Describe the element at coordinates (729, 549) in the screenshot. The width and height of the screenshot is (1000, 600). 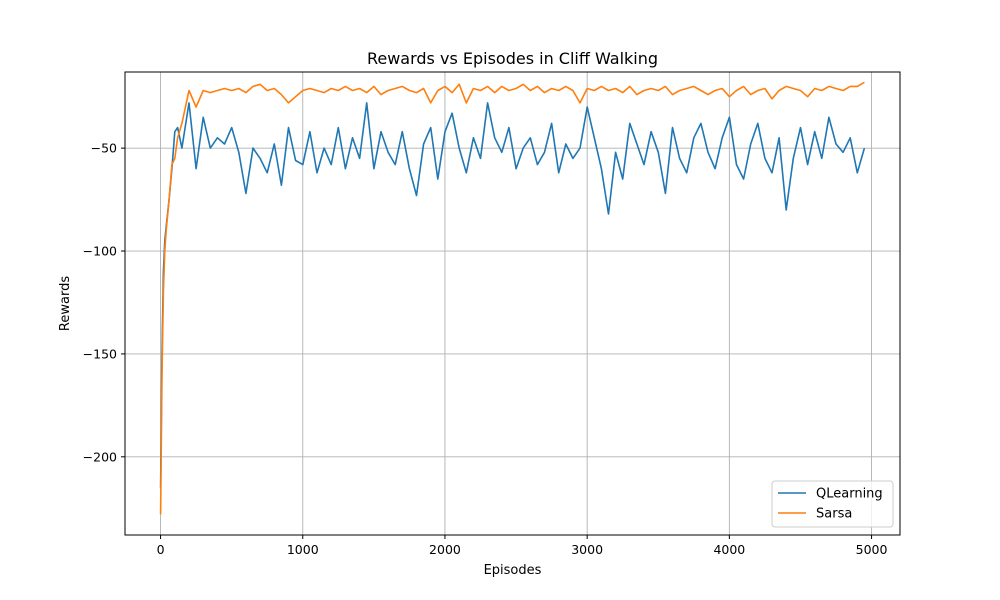
I see `x-tick-label: 4000` at that location.